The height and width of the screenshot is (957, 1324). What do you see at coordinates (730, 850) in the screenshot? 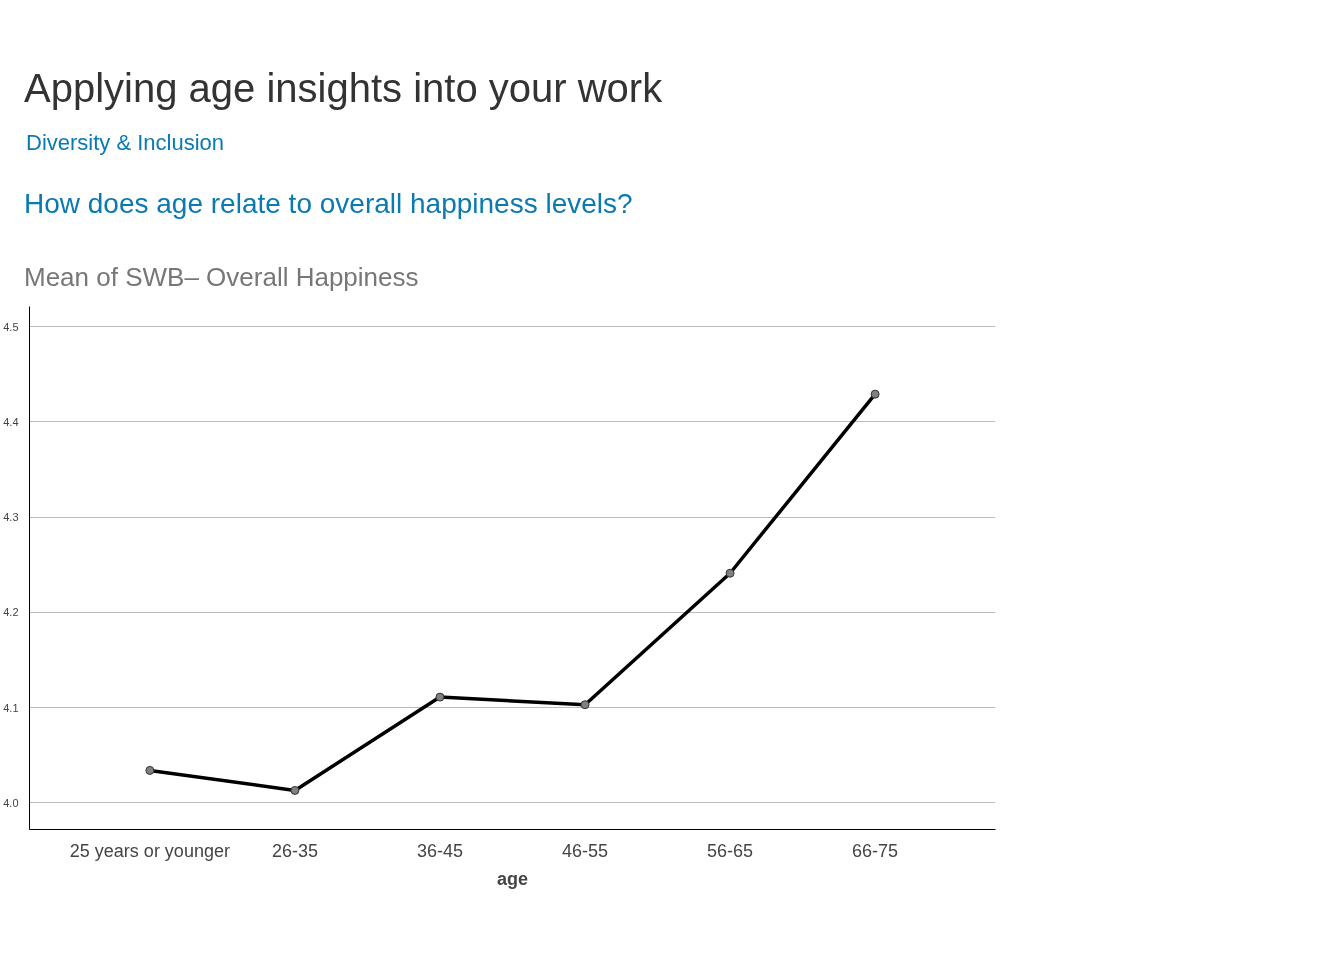
I see `x-tick-label: 56-65` at bounding box center [730, 850].